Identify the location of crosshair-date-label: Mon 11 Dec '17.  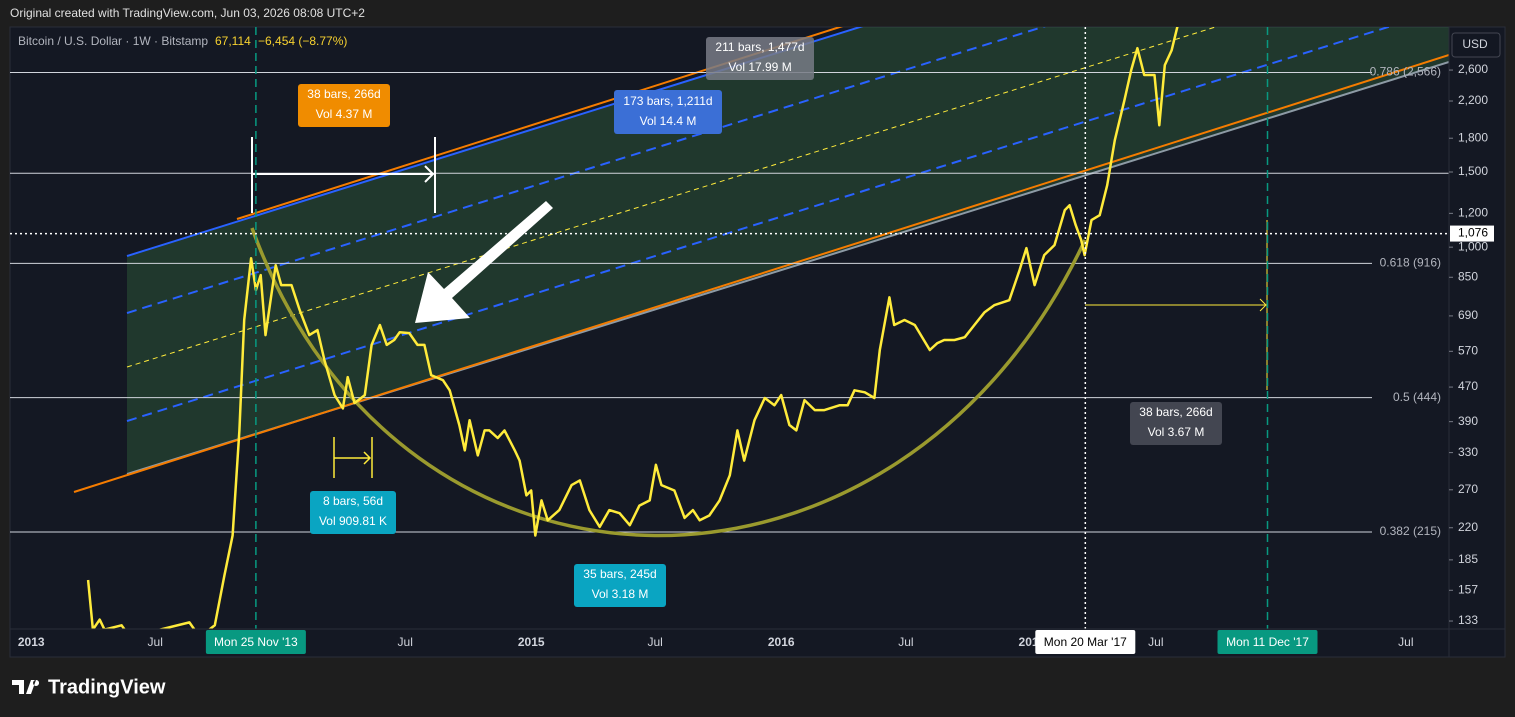
(1267, 642).